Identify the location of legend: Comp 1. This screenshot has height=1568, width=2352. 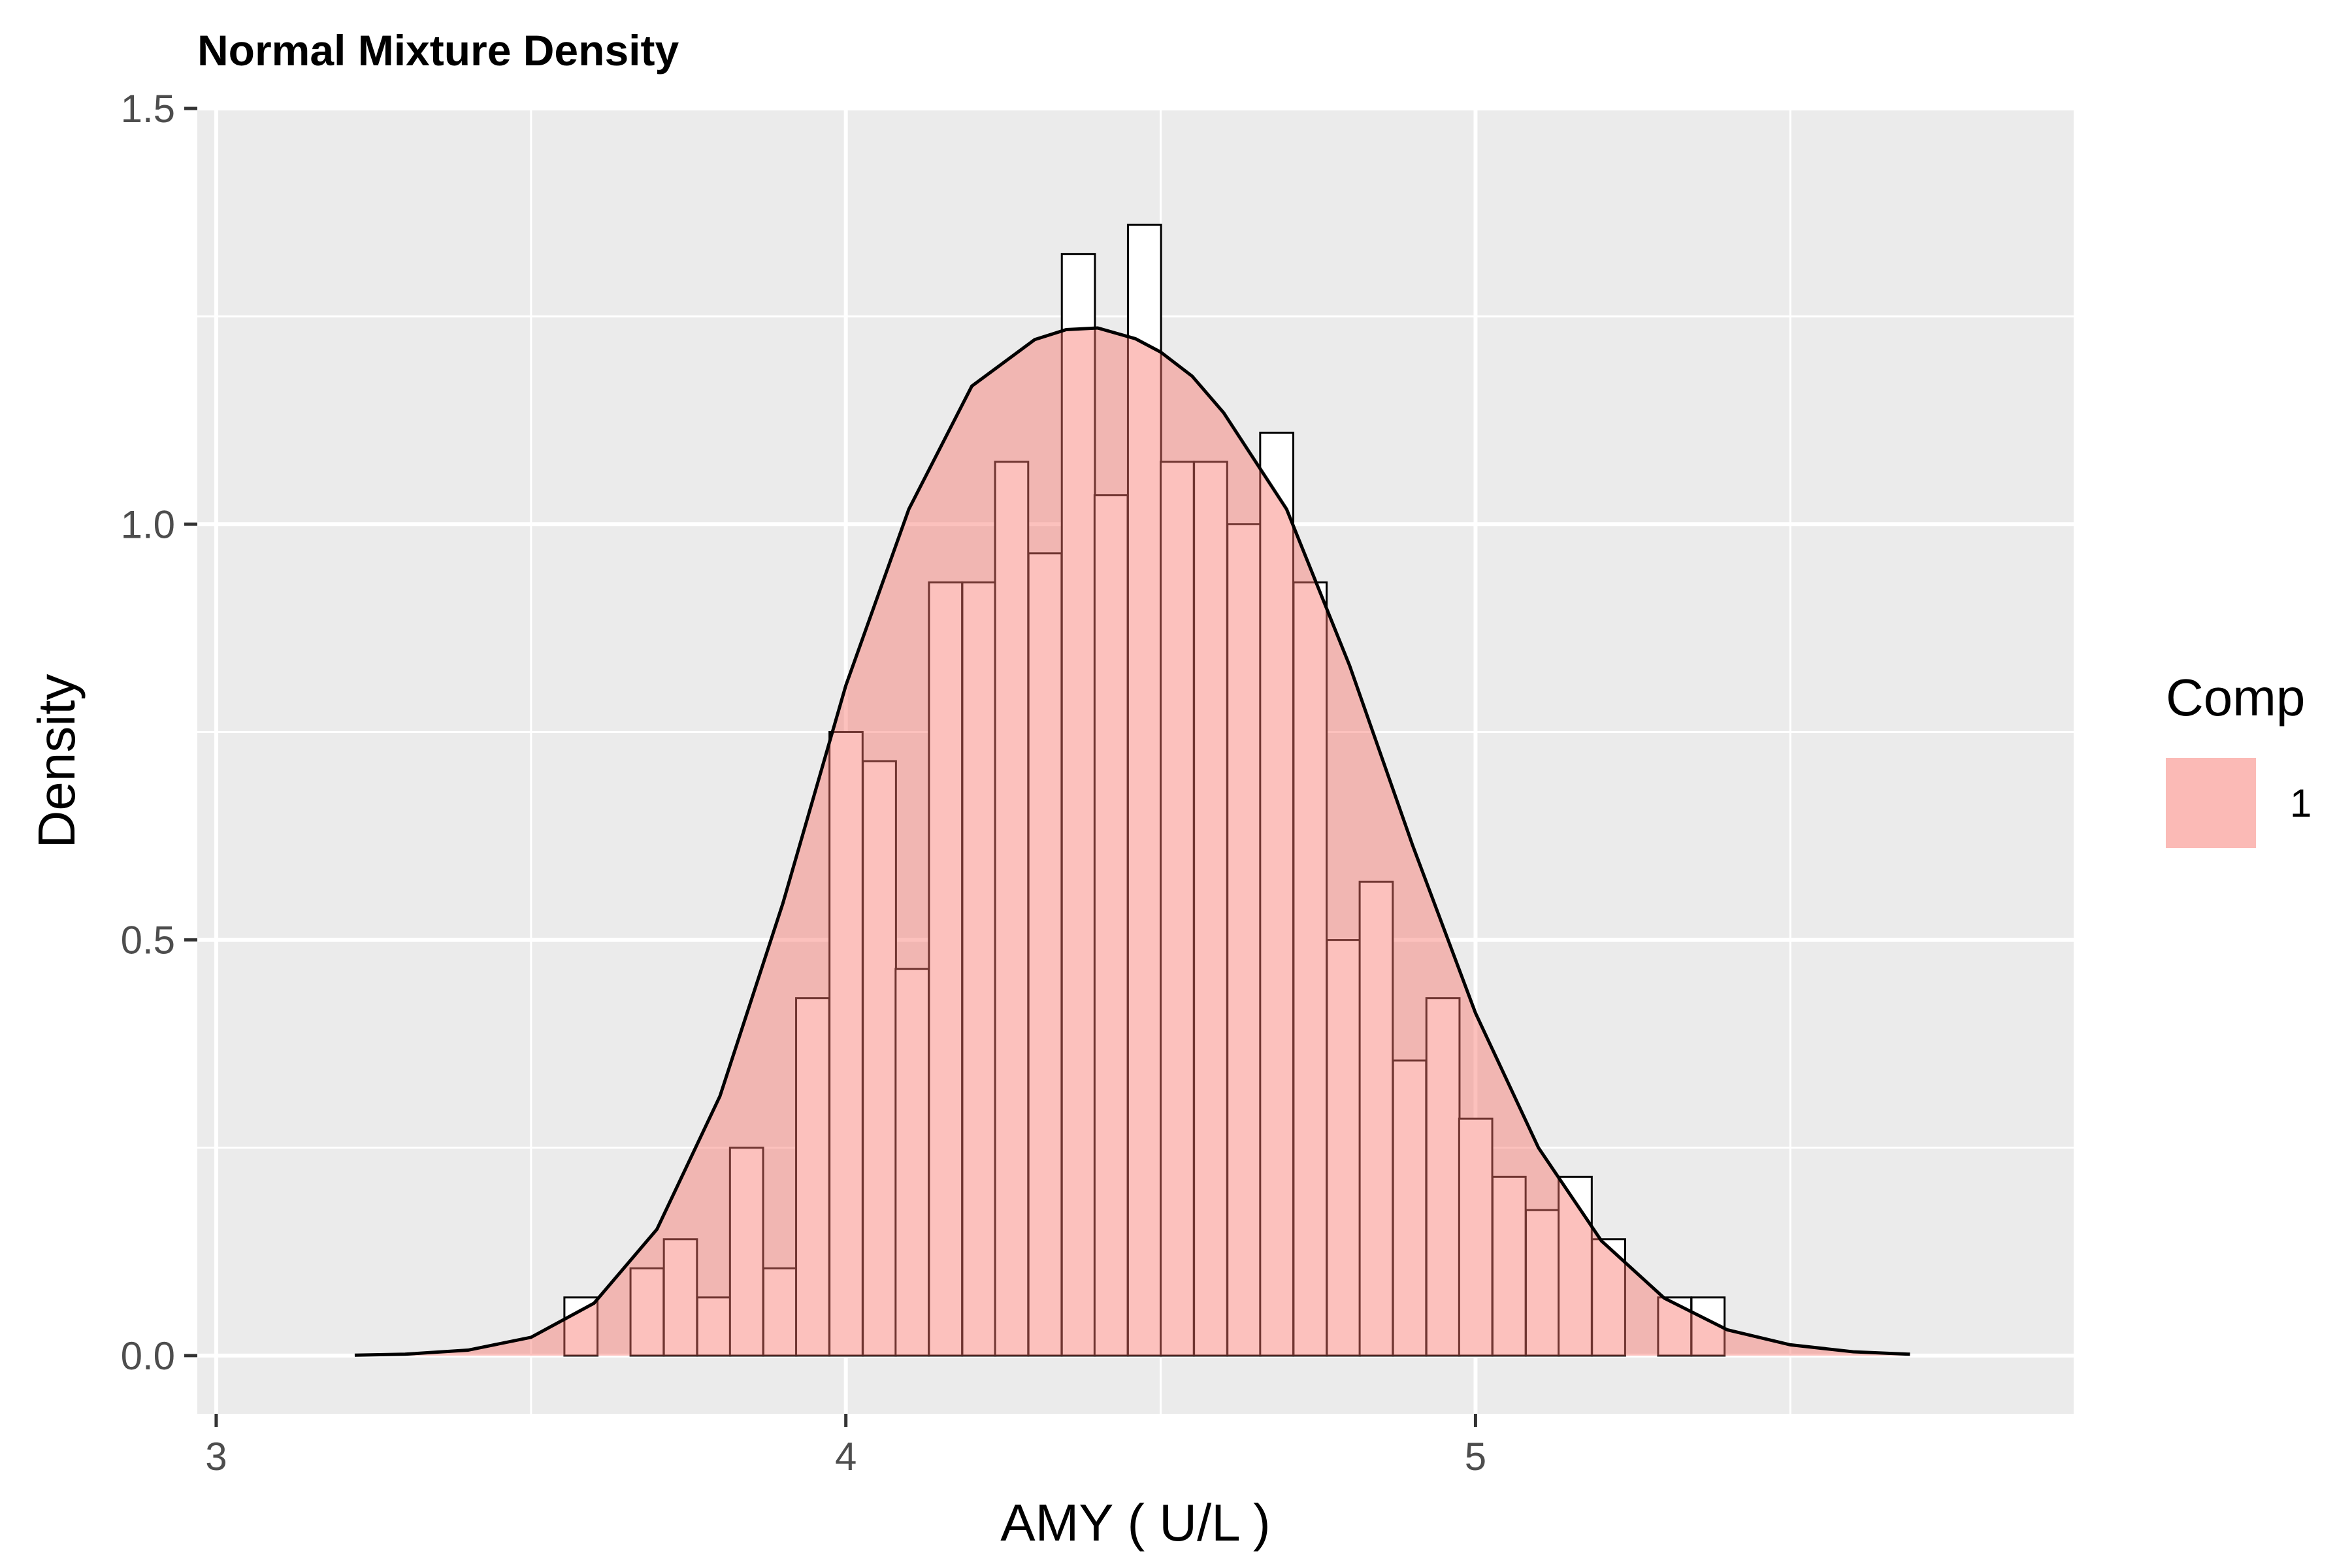
(2238, 758).